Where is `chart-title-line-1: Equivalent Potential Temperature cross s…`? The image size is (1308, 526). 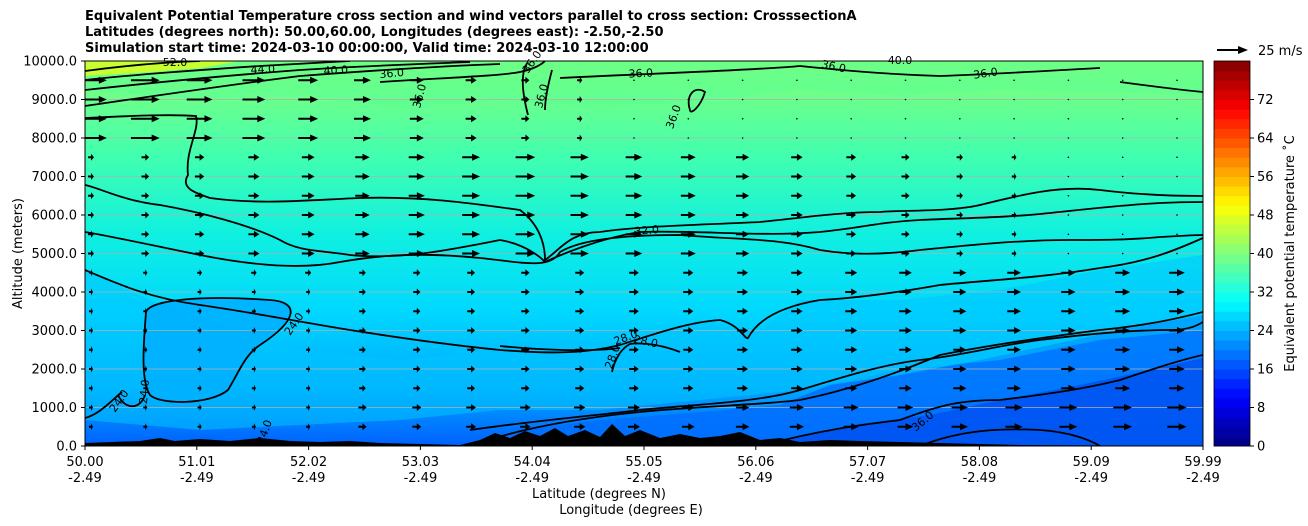 chart-title-line-1: Equivalent Potential Temperature cross s… is located at coordinates (471, 16).